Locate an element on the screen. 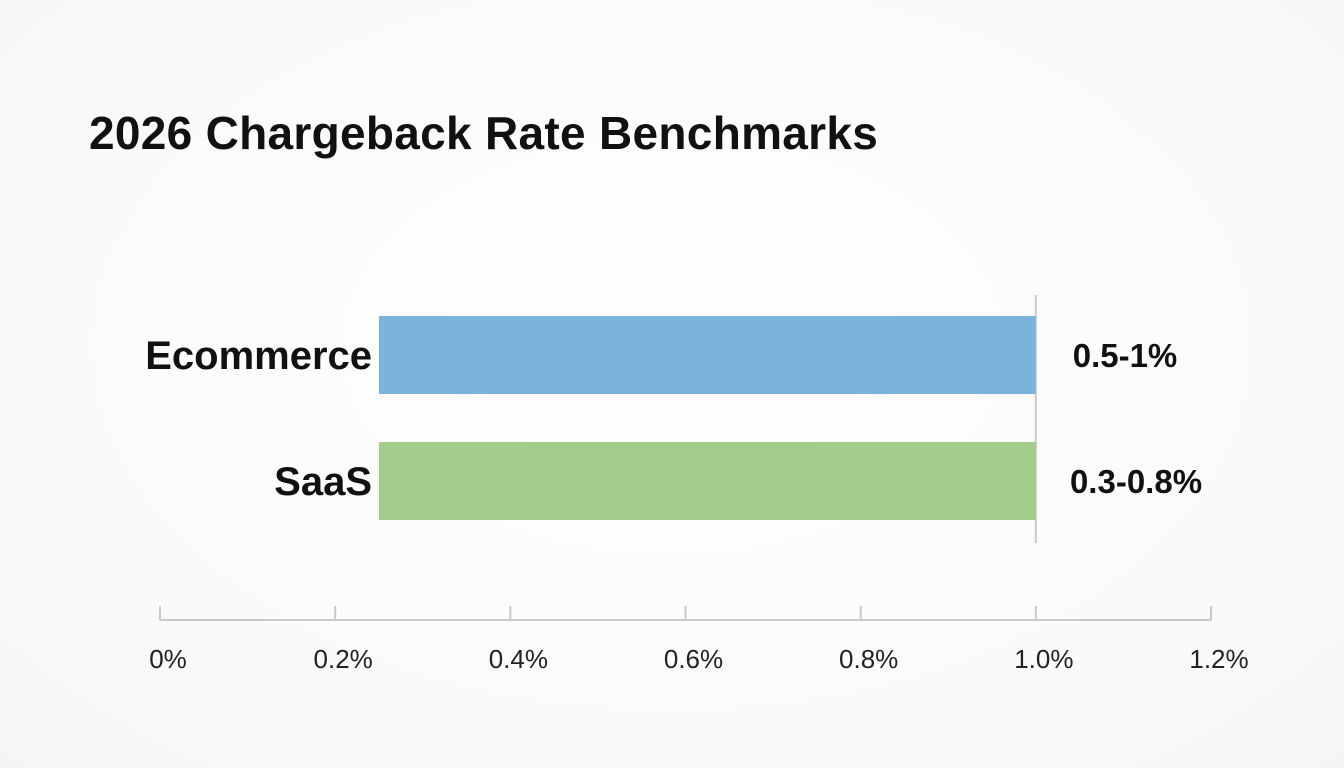  x-tick-label: 0.8% is located at coordinates (868, 659).